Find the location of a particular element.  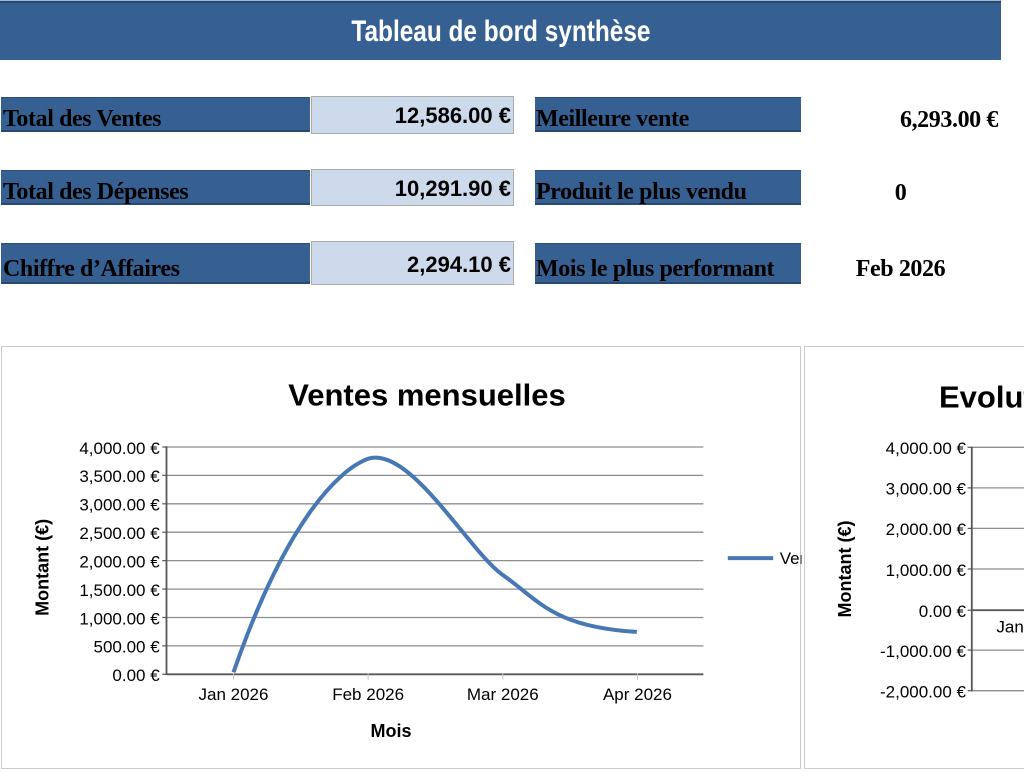

svg-text: 1,500.00 € is located at coordinates (119, 590).